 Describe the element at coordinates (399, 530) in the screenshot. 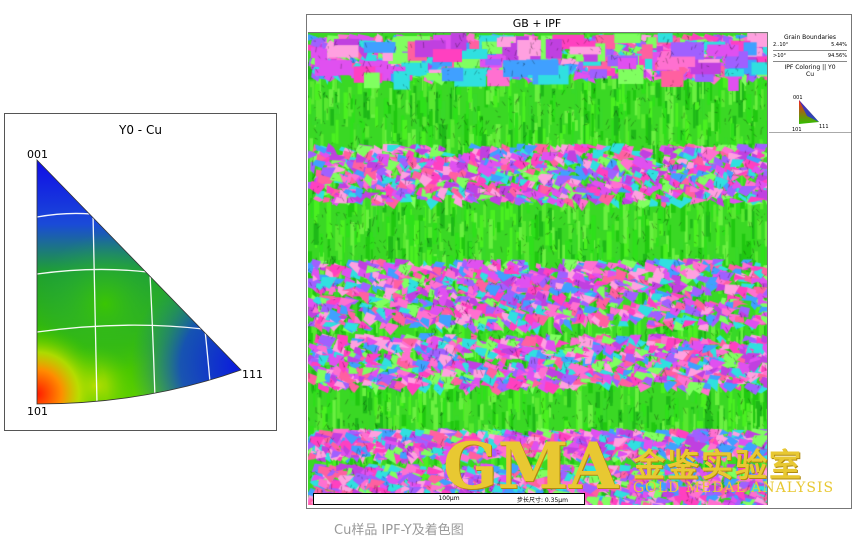

I see `figure-caption: Cu样品 IPF-Y及着色图` at that location.